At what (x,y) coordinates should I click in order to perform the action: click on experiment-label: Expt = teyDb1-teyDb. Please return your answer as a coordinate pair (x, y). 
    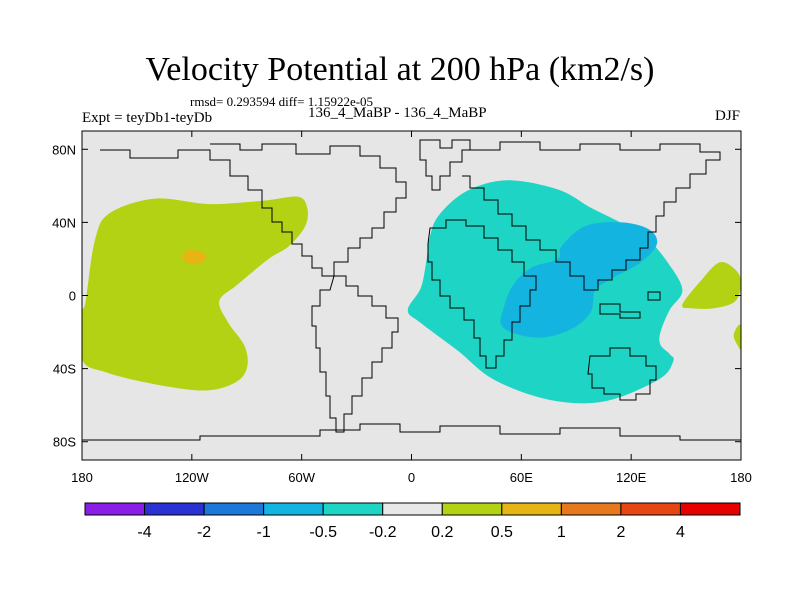
    Looking at the image, I should click on (147, 118).